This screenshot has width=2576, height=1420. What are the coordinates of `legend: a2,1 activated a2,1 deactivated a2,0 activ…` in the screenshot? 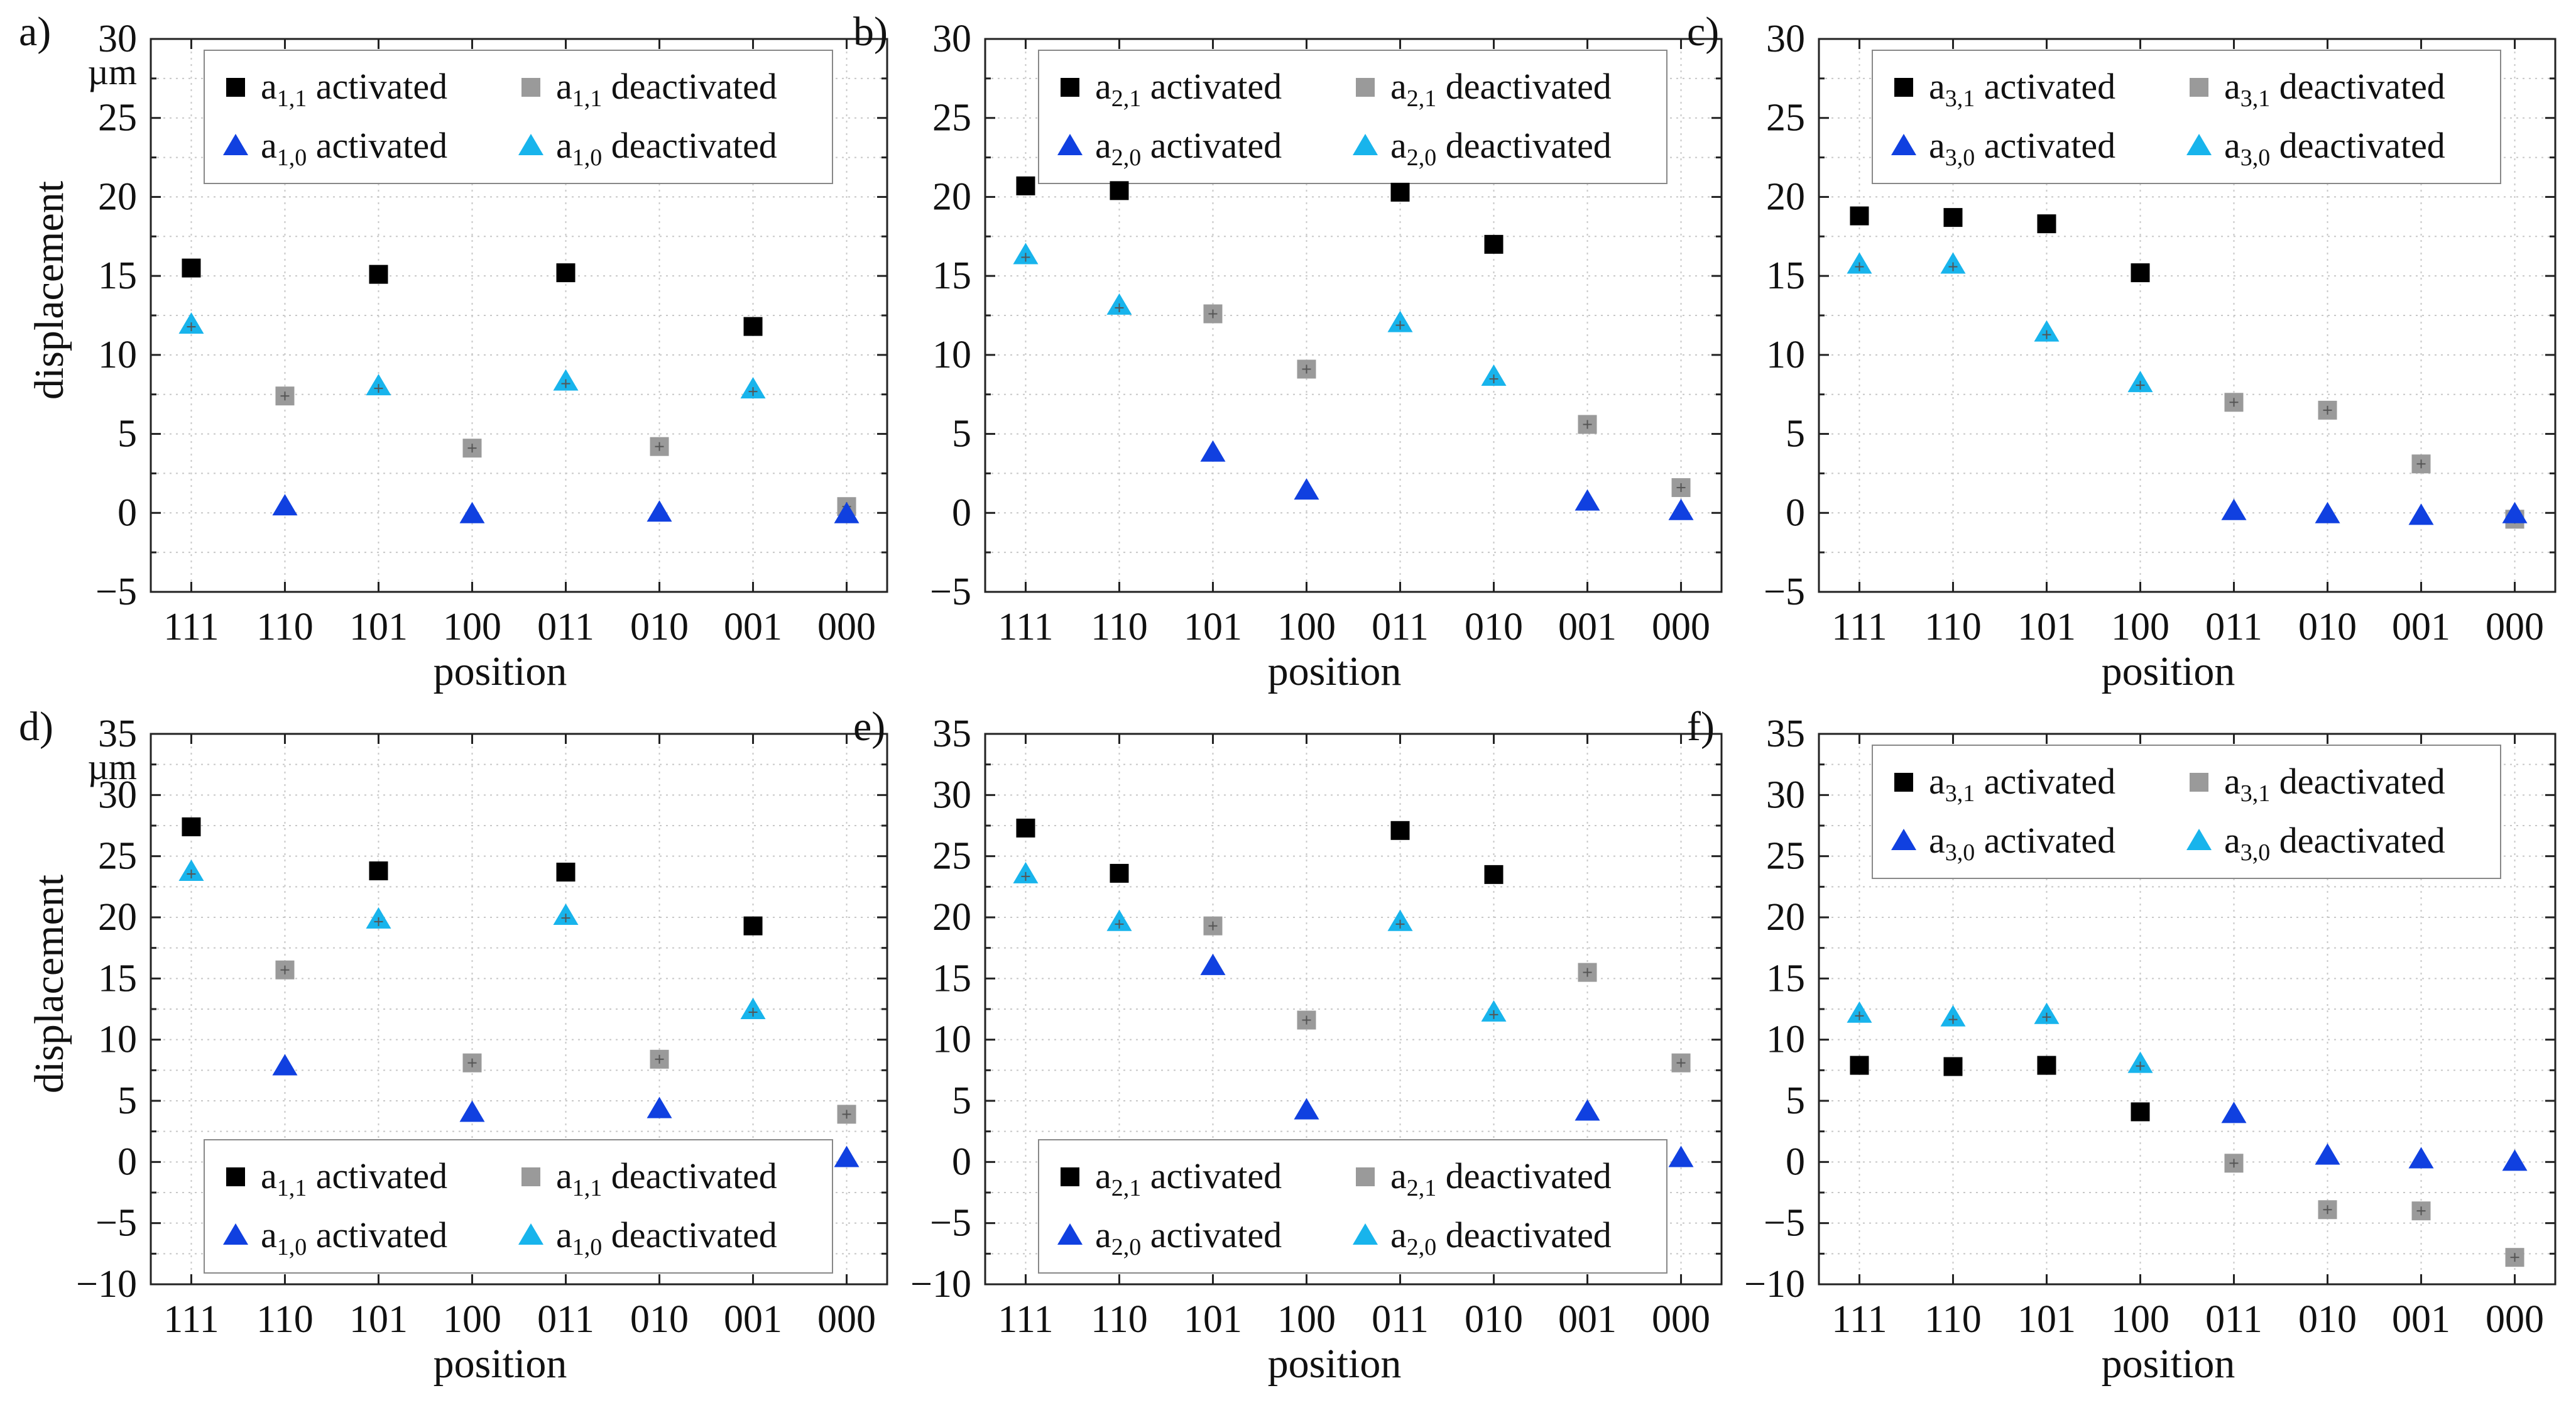 It's located at (1352, 1206).